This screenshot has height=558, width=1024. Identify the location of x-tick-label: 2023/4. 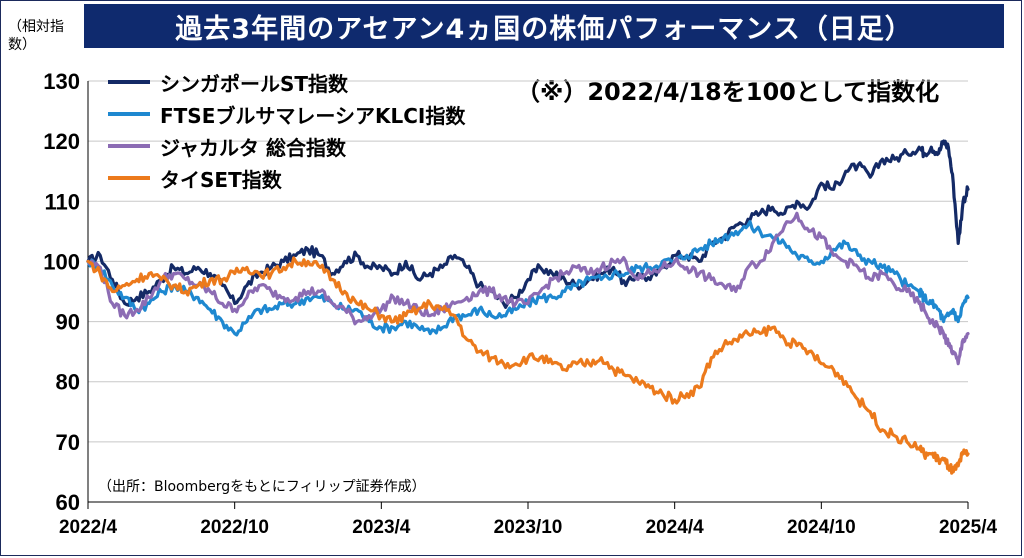
(381, 527).